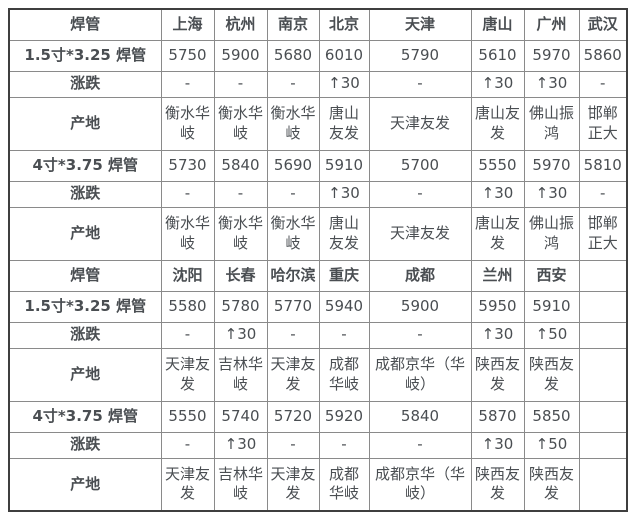 The height and width of the screenshot is (512, 638). I want to click on price-cell: 5860, so click(603, 55).